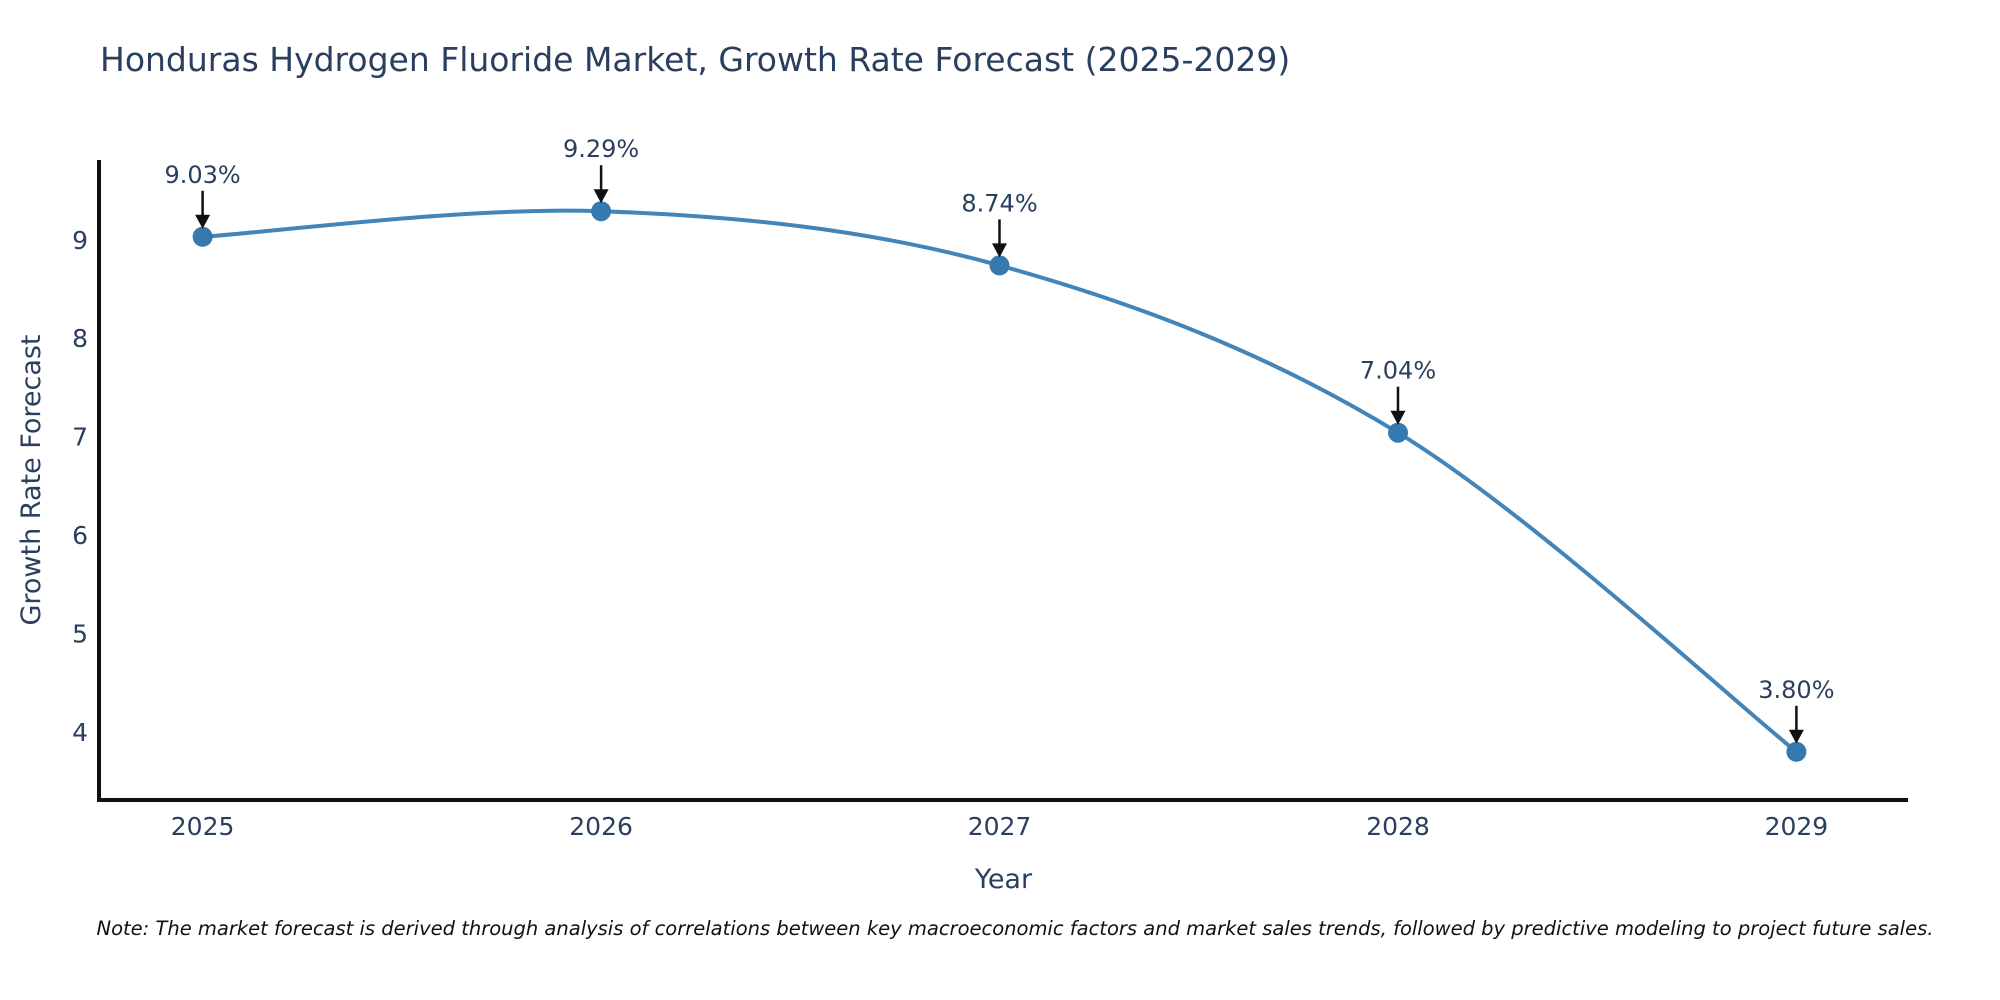  I want to click on y-axis-title: Growth Rate Forecast, so click(31, 479).